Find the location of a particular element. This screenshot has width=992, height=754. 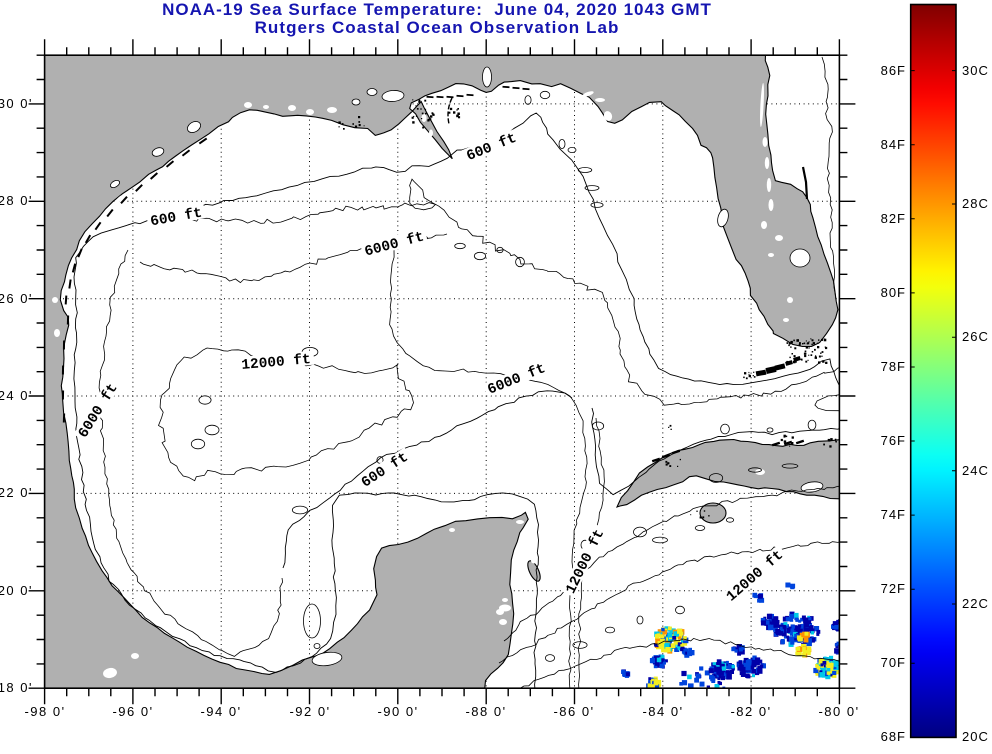

svg-text: 72F is located at coordinates (893, 588).